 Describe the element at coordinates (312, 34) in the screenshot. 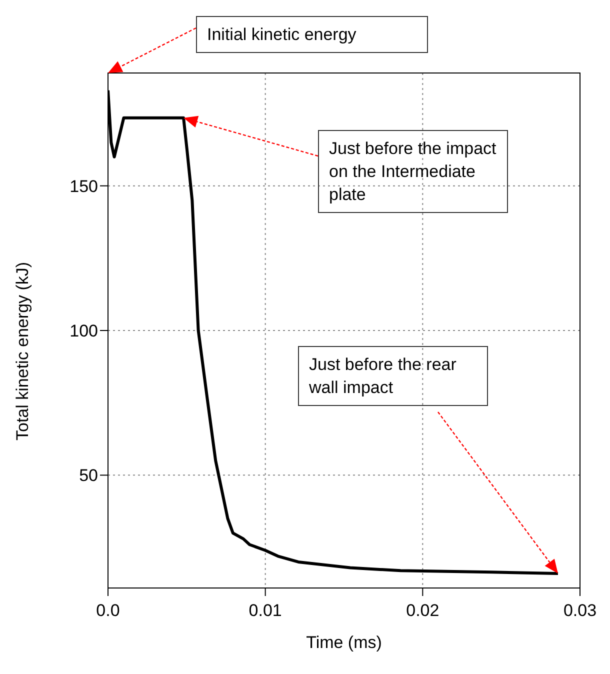

I see `text: Initial kinetic energy` at that location.